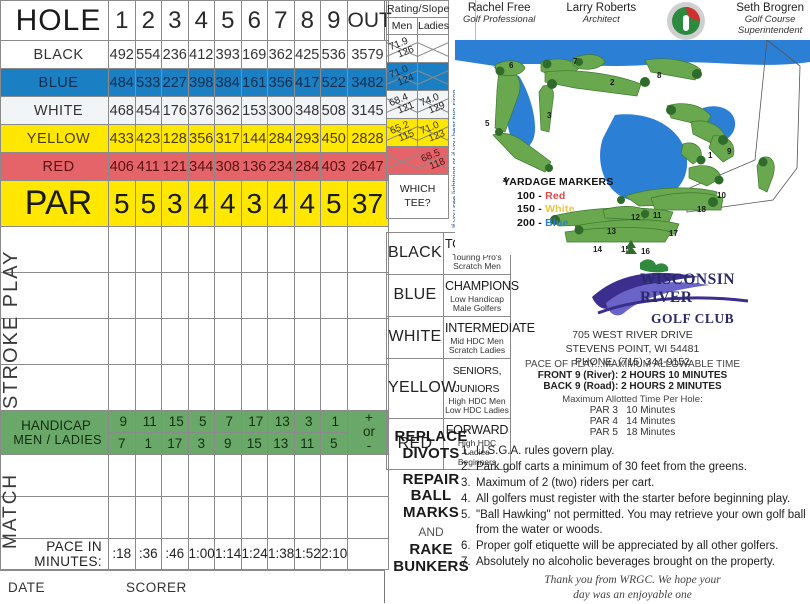 The height and width of the screenshot is (604, 810). Describe the element at coordinates (632, 375) in the screenshot. I see `pace-front9: FRONT 9 (River): 2 HOURS 10 MINUTES` at that location.